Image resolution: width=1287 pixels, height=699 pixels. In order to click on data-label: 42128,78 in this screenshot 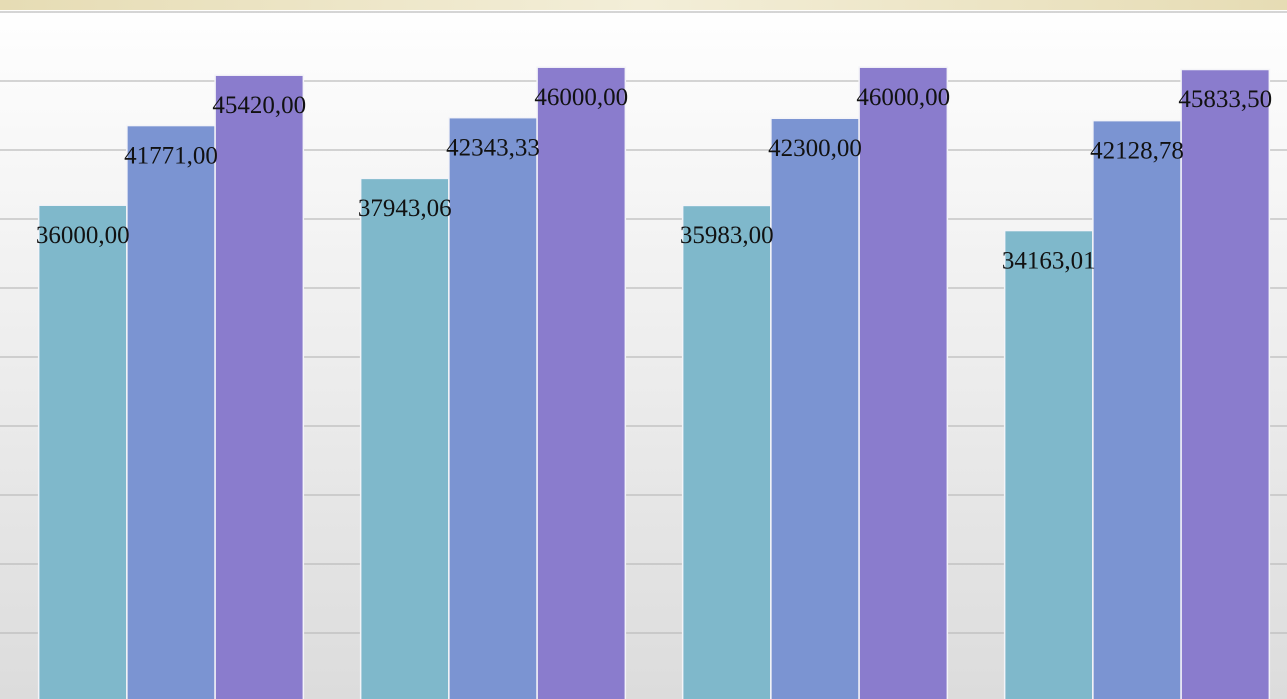, I will do `click(1137, 150)`.